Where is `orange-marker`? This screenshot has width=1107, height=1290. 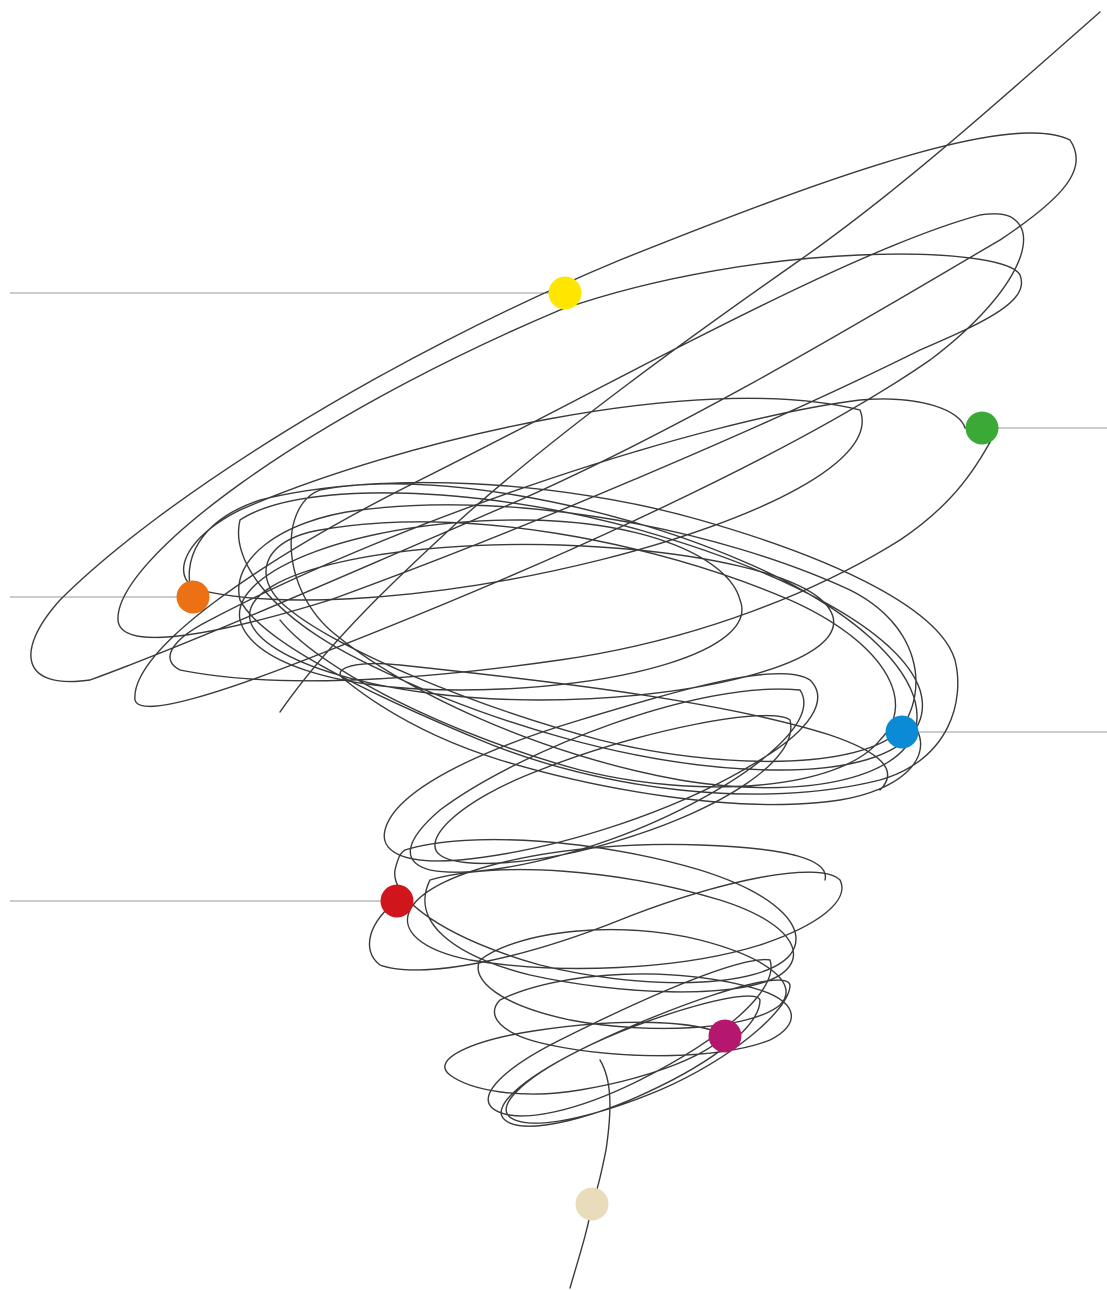 orange-marker is located at coordinates (193, 597).